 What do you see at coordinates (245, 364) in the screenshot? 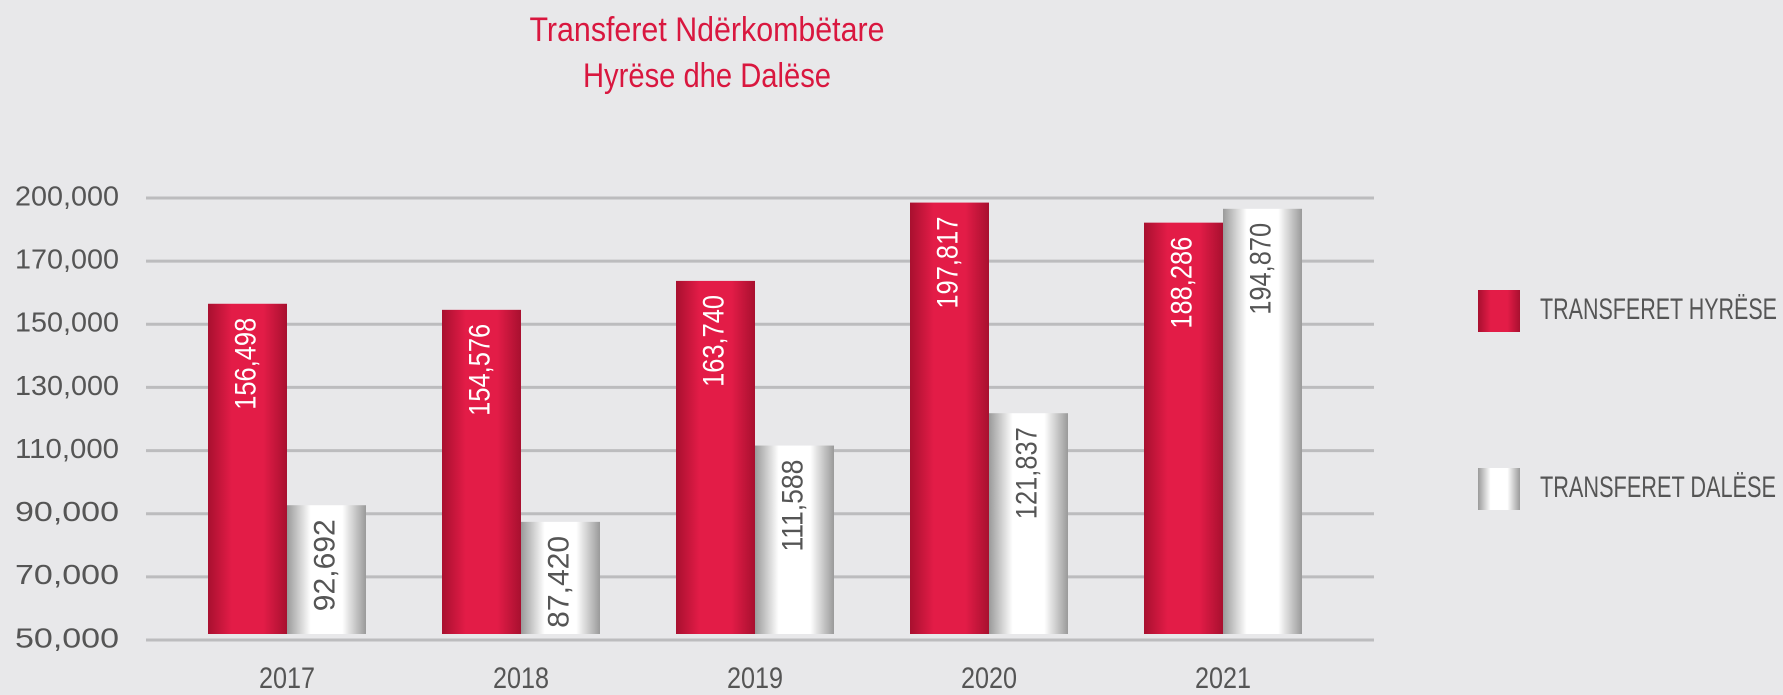
I see `value-label: 156,498` at bounding box center [245, 364].